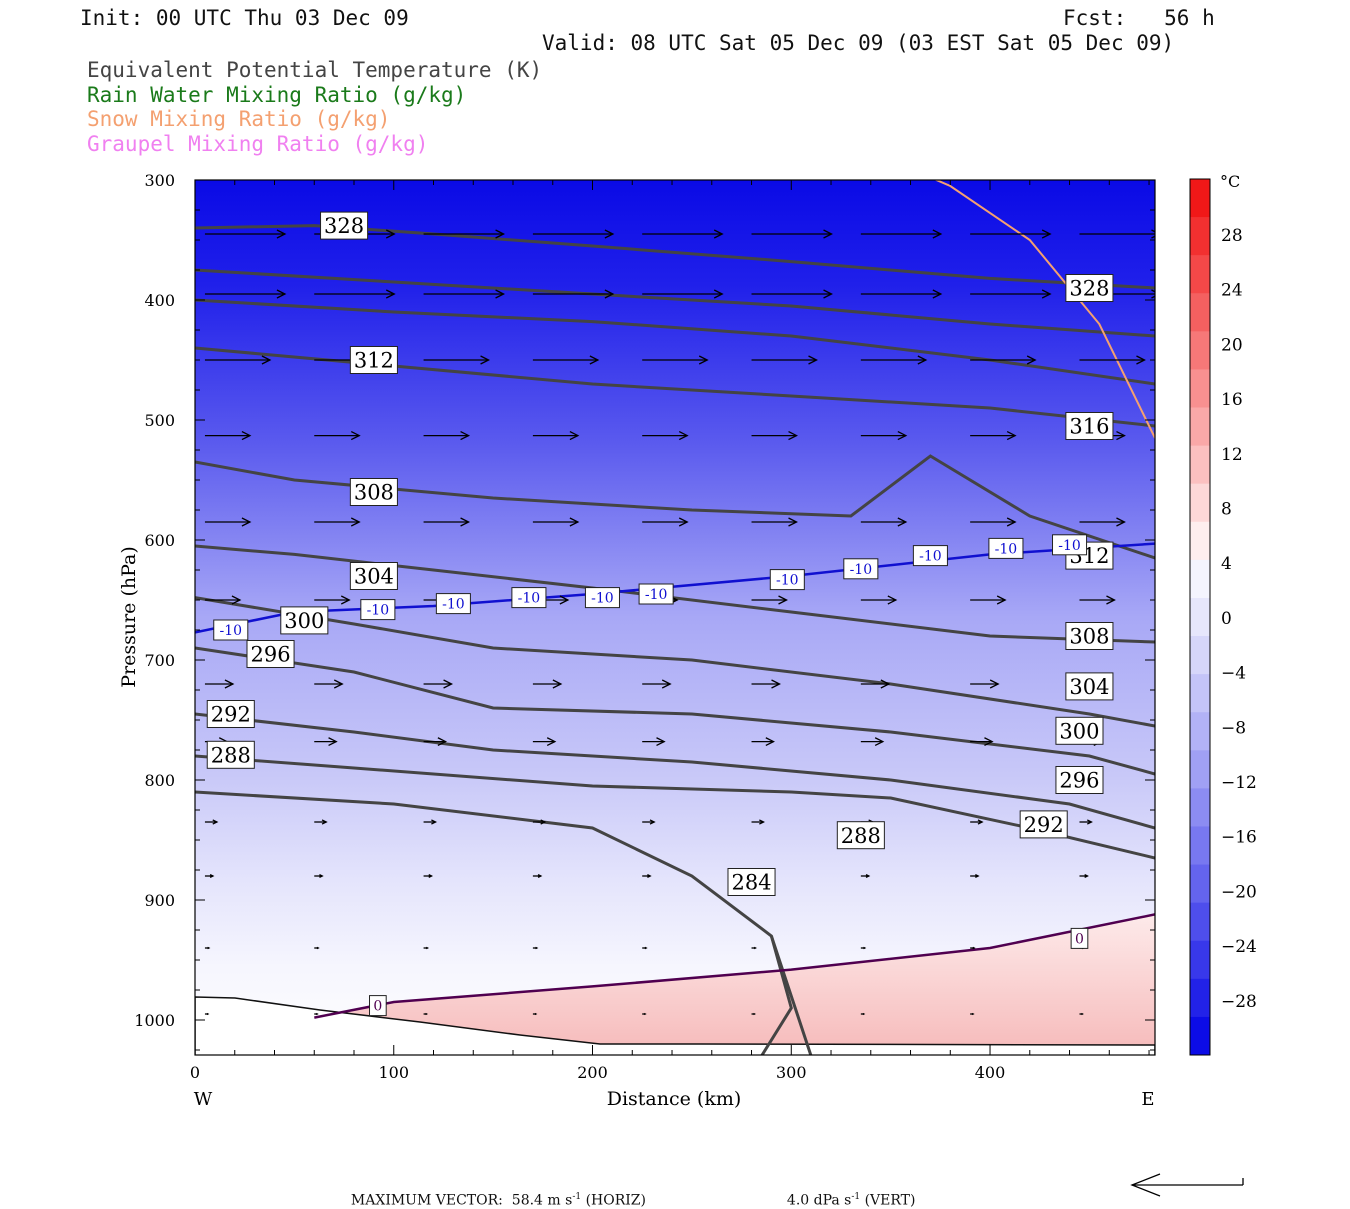  Describe the element at coordinates (1232, 400) in the screenshot. I see `colorbar-tick-label: 16` at that location.